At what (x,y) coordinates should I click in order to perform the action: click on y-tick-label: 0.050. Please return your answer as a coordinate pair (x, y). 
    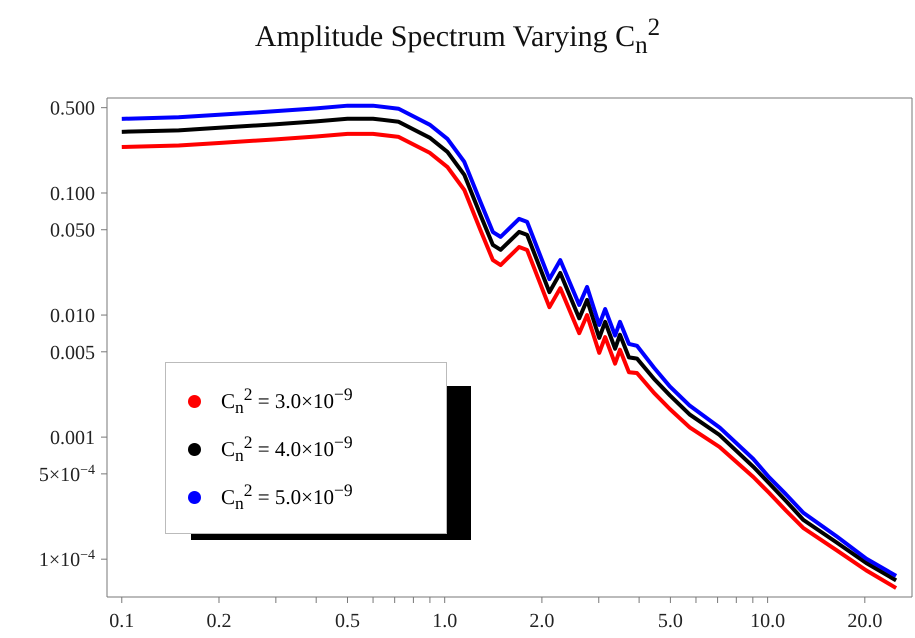
    Looking at the image, I should click on (72, 231).